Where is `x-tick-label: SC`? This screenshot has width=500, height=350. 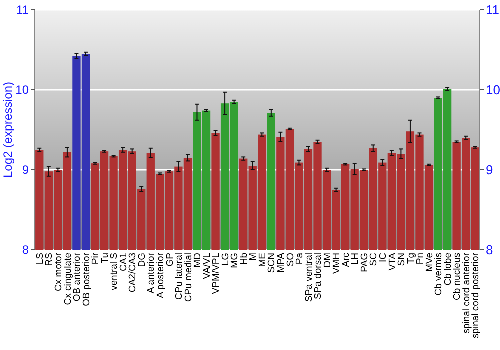 x-tick-label: SC is located at coordinates (374, 259).